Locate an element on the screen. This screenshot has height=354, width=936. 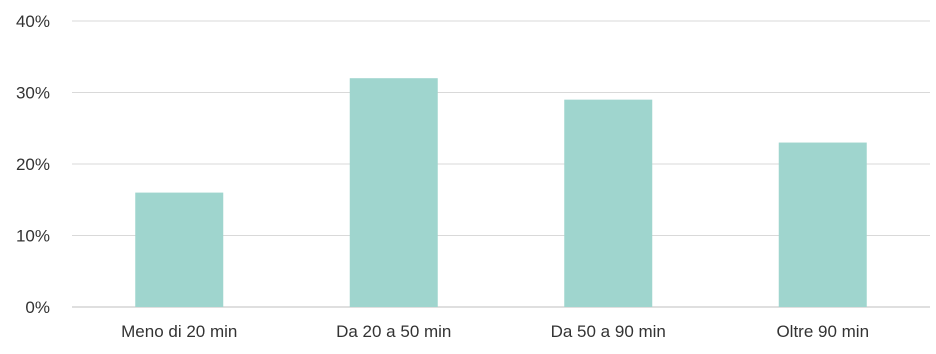
y-tick-label: 40% is located at coordinates (33, 21).